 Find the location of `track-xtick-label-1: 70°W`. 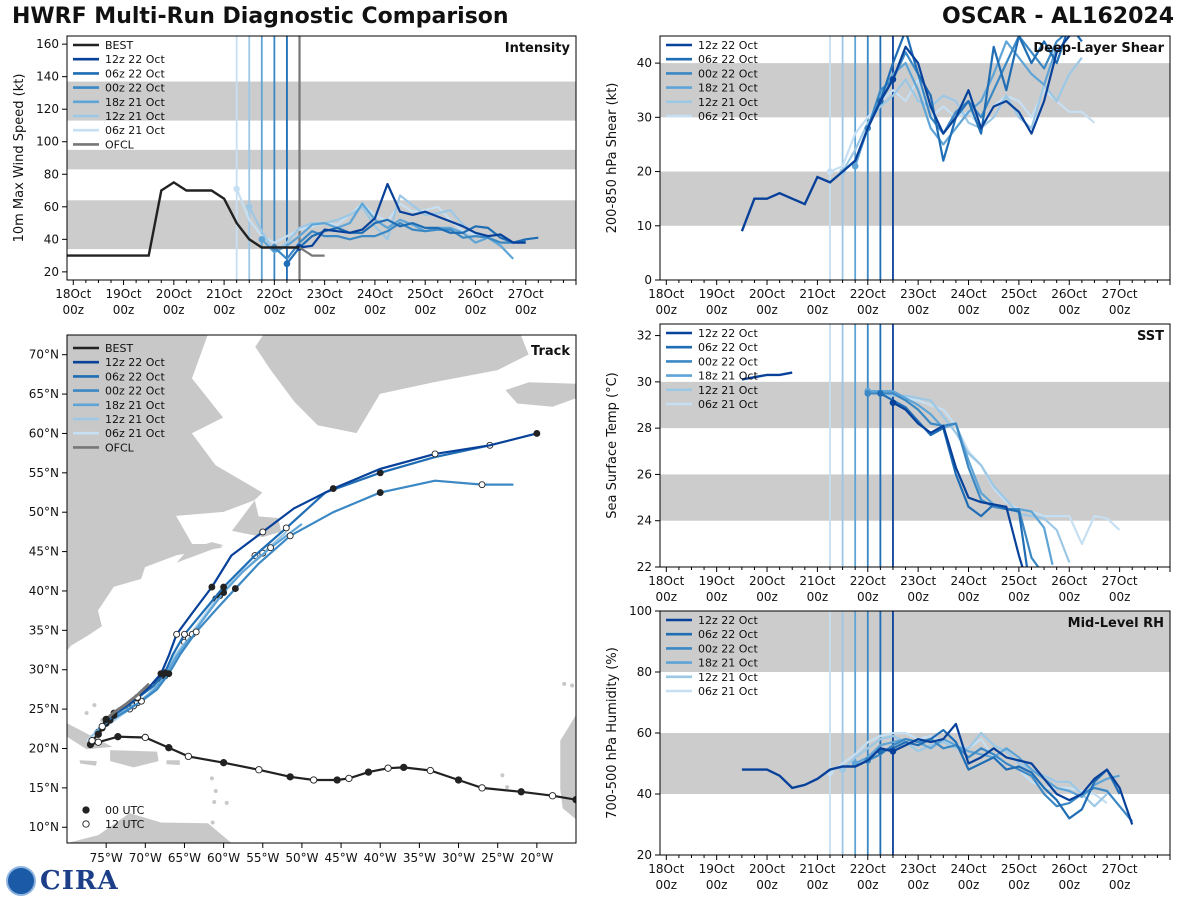

track-xtick-label-1: 70°W is located at coordinates (145, 858).